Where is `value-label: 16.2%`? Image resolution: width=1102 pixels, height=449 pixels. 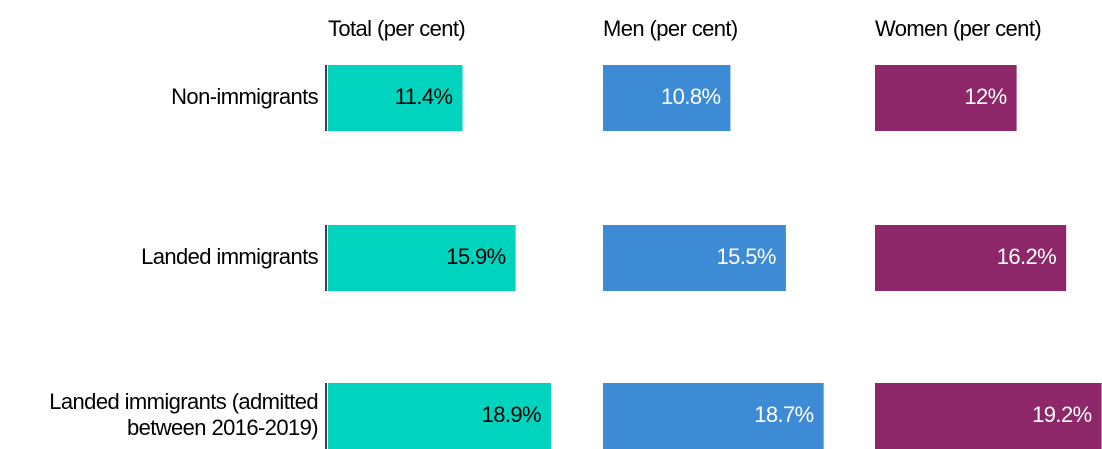 value-label: 16.2% is located at coordinates (1026, 256).